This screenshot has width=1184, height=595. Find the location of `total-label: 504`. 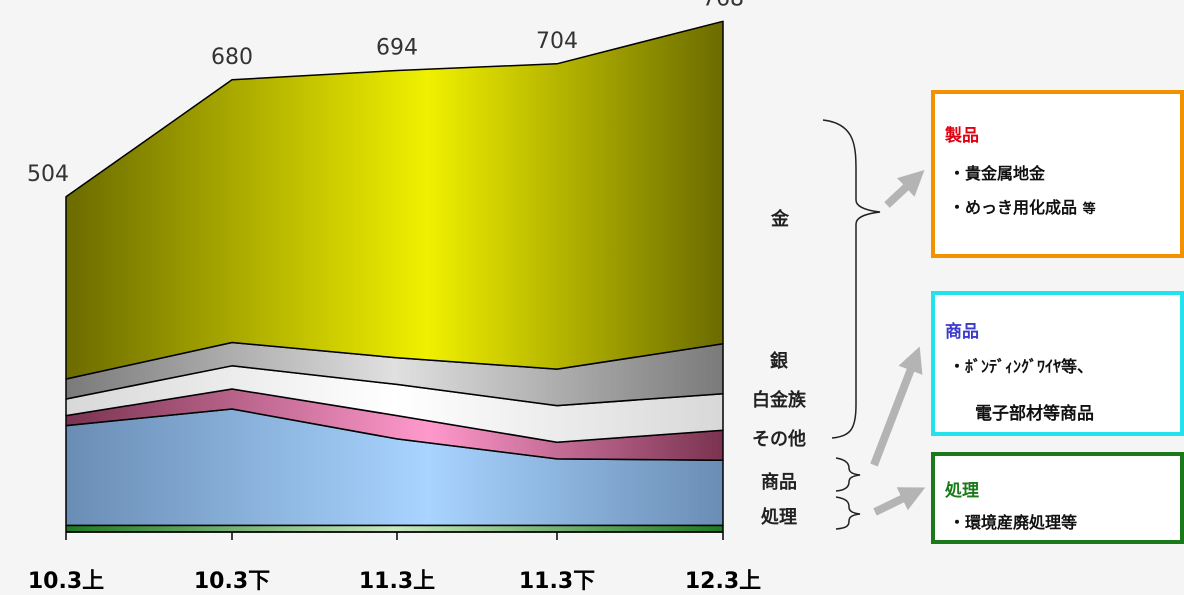

total-label: 504 is located at coordinates (48, 174).